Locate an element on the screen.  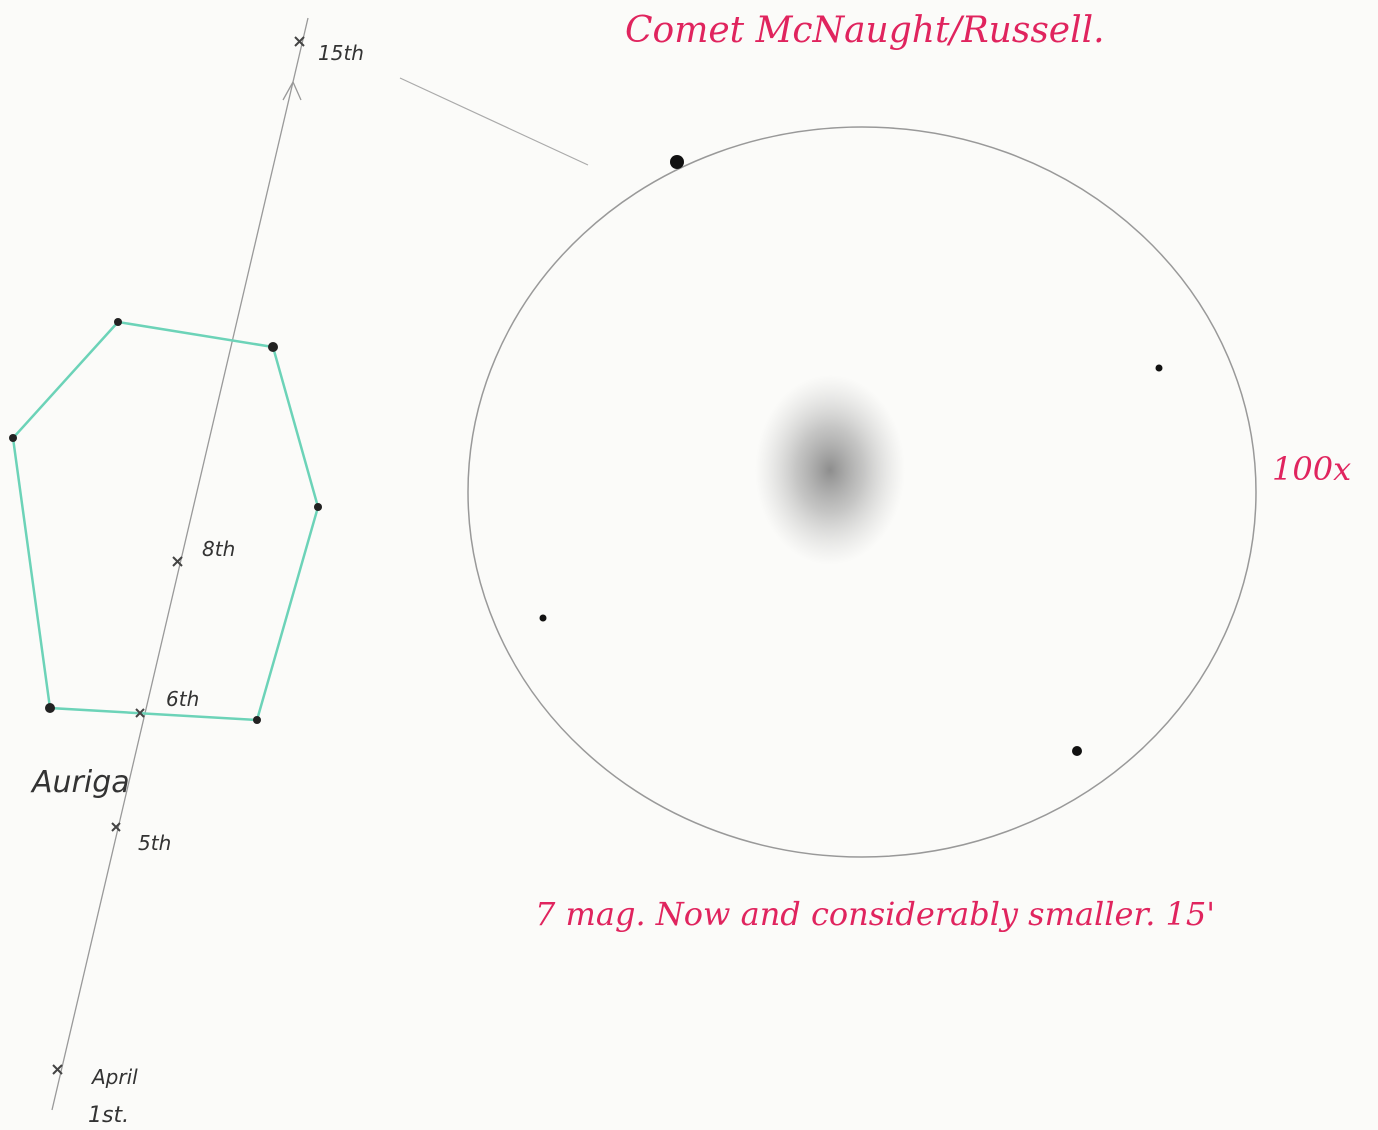
title: Comet McNaught/Russell. is located at coordinates (865, 30).